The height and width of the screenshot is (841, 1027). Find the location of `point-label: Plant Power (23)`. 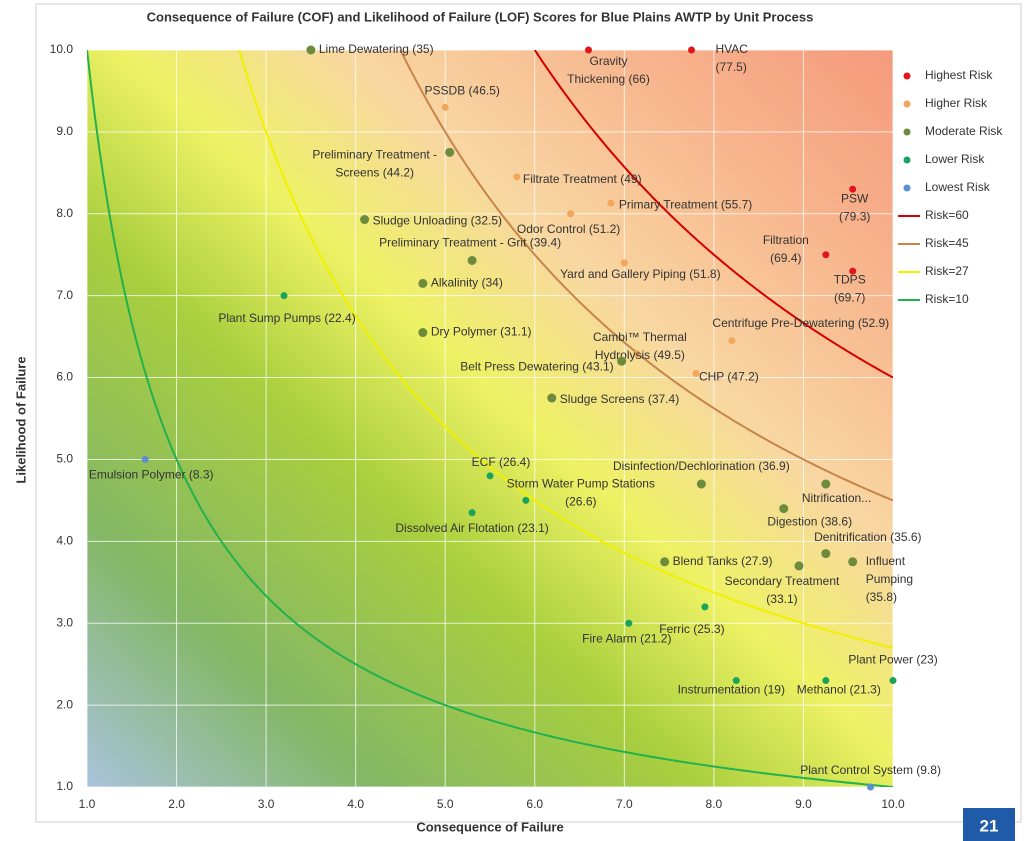

point-label: Plant Power (23) is located at coordinates (892, 660).